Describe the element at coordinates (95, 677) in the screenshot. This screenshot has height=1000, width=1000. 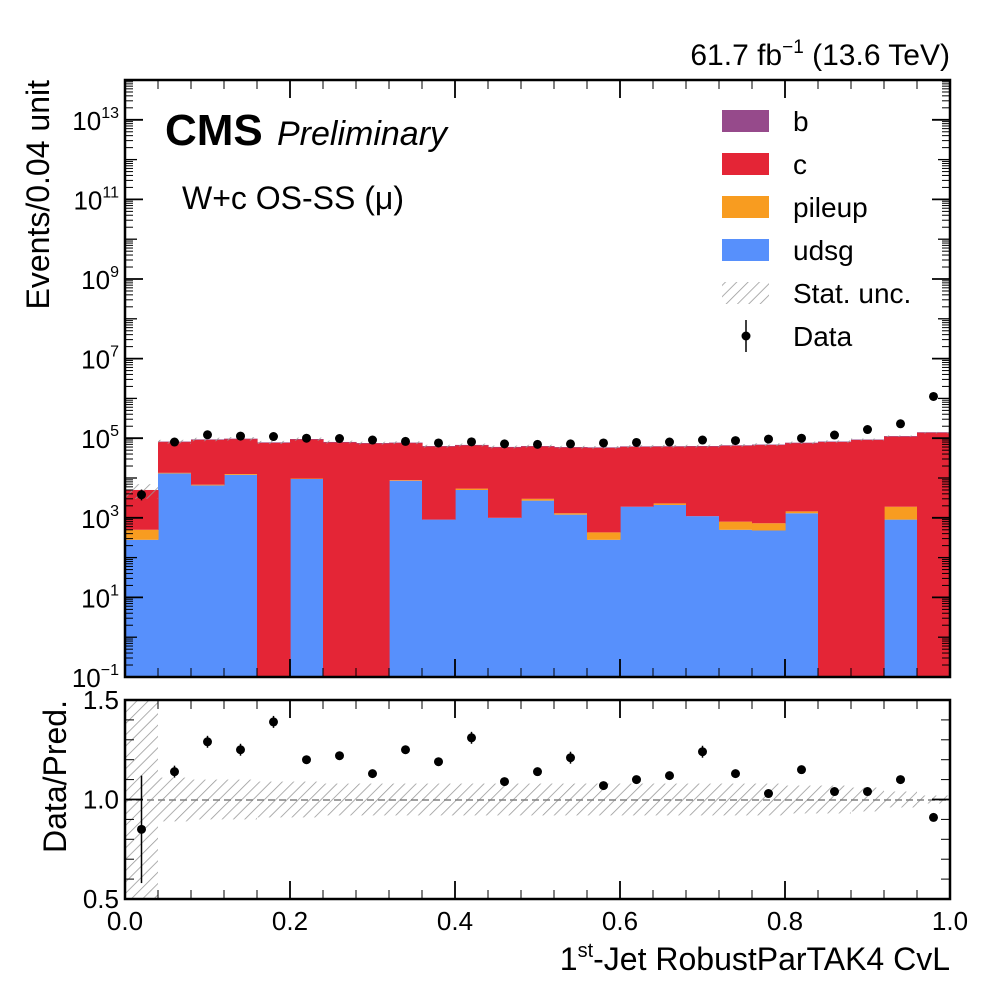
I see `y-tick-label-0: 10⁻¹` at that location.